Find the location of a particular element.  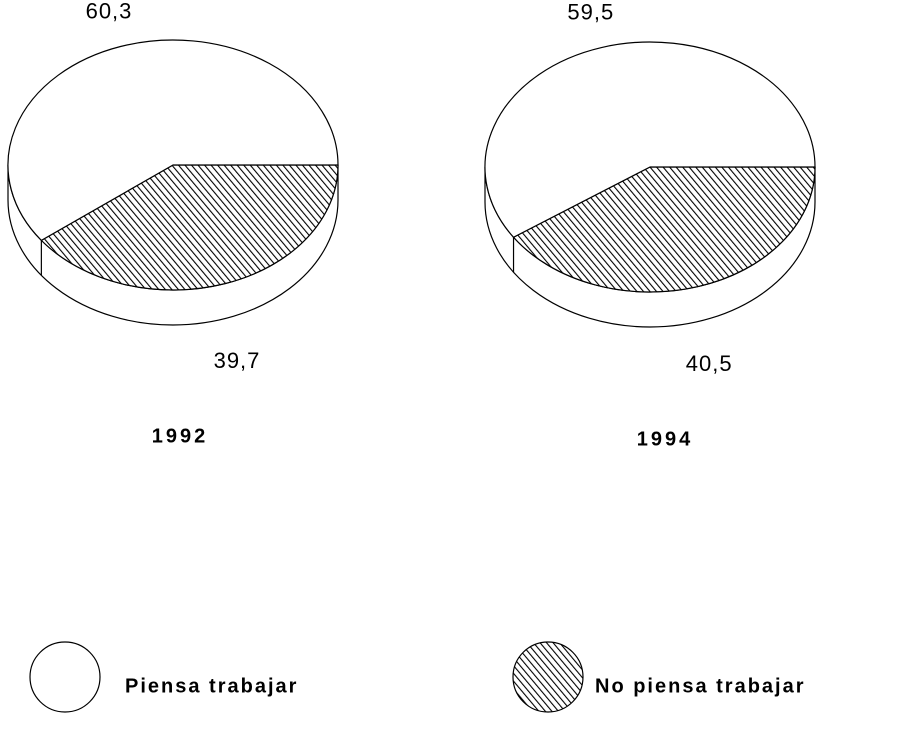

chart-title: 1994 is located at coordinates (665, 439).